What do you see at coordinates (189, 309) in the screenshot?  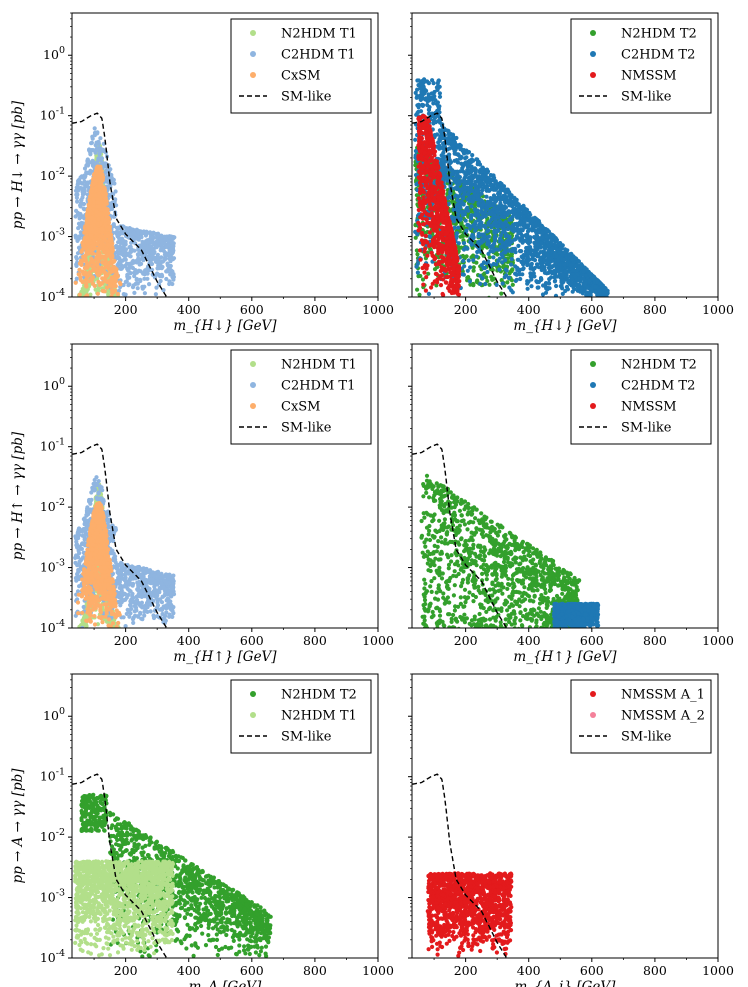 I see `x-tick-label: 400` at bounding box center [189, 309].